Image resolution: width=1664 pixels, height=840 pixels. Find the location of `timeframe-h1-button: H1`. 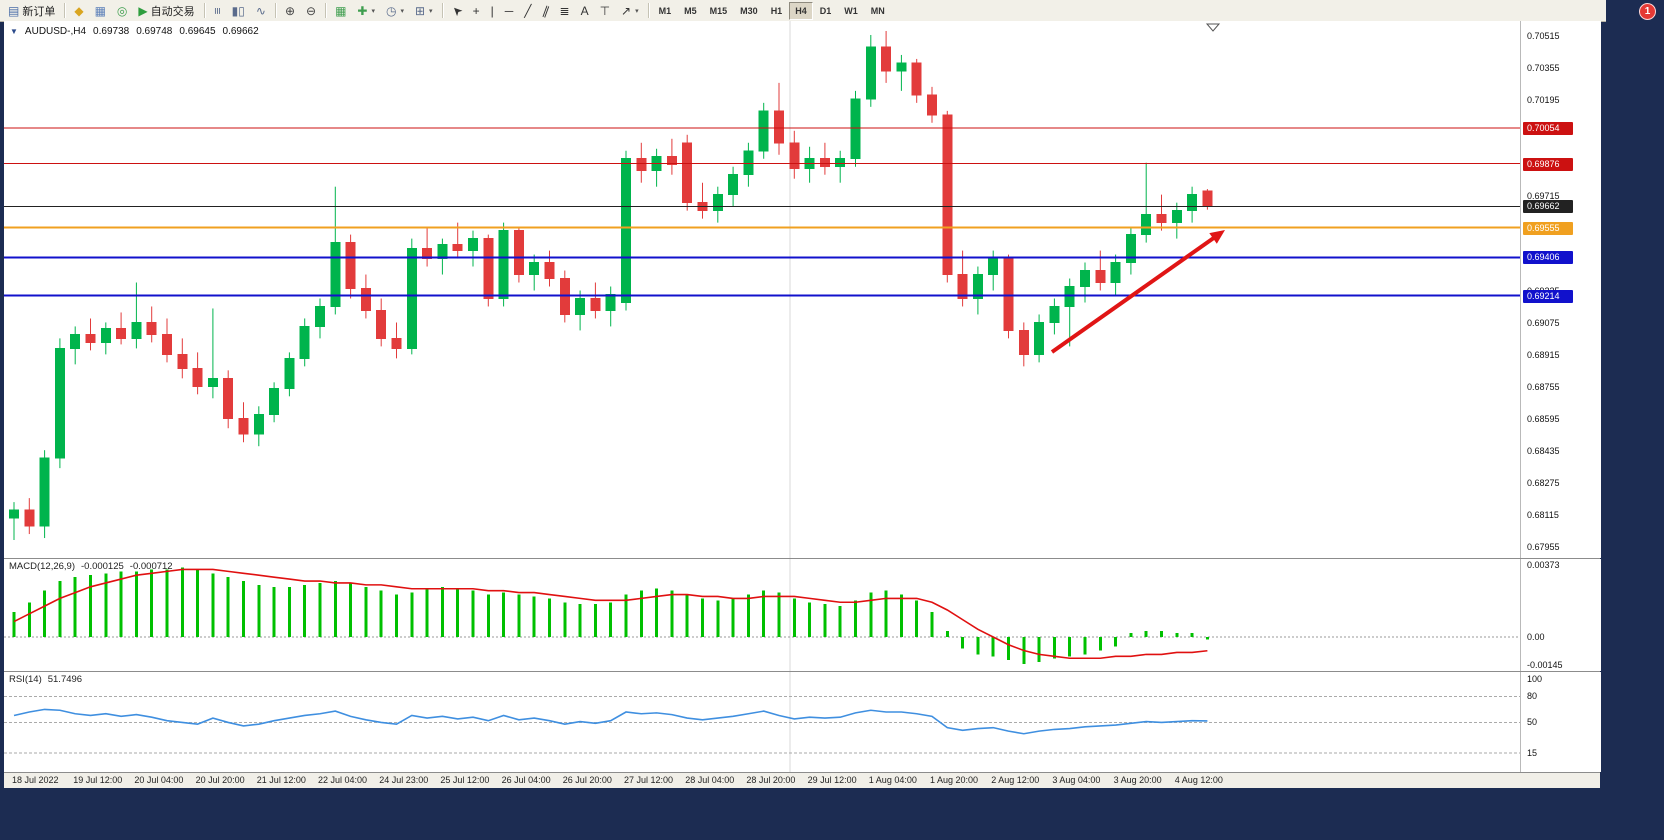

timeframe-h1-button: H1 is located at coordinates (776, 10).